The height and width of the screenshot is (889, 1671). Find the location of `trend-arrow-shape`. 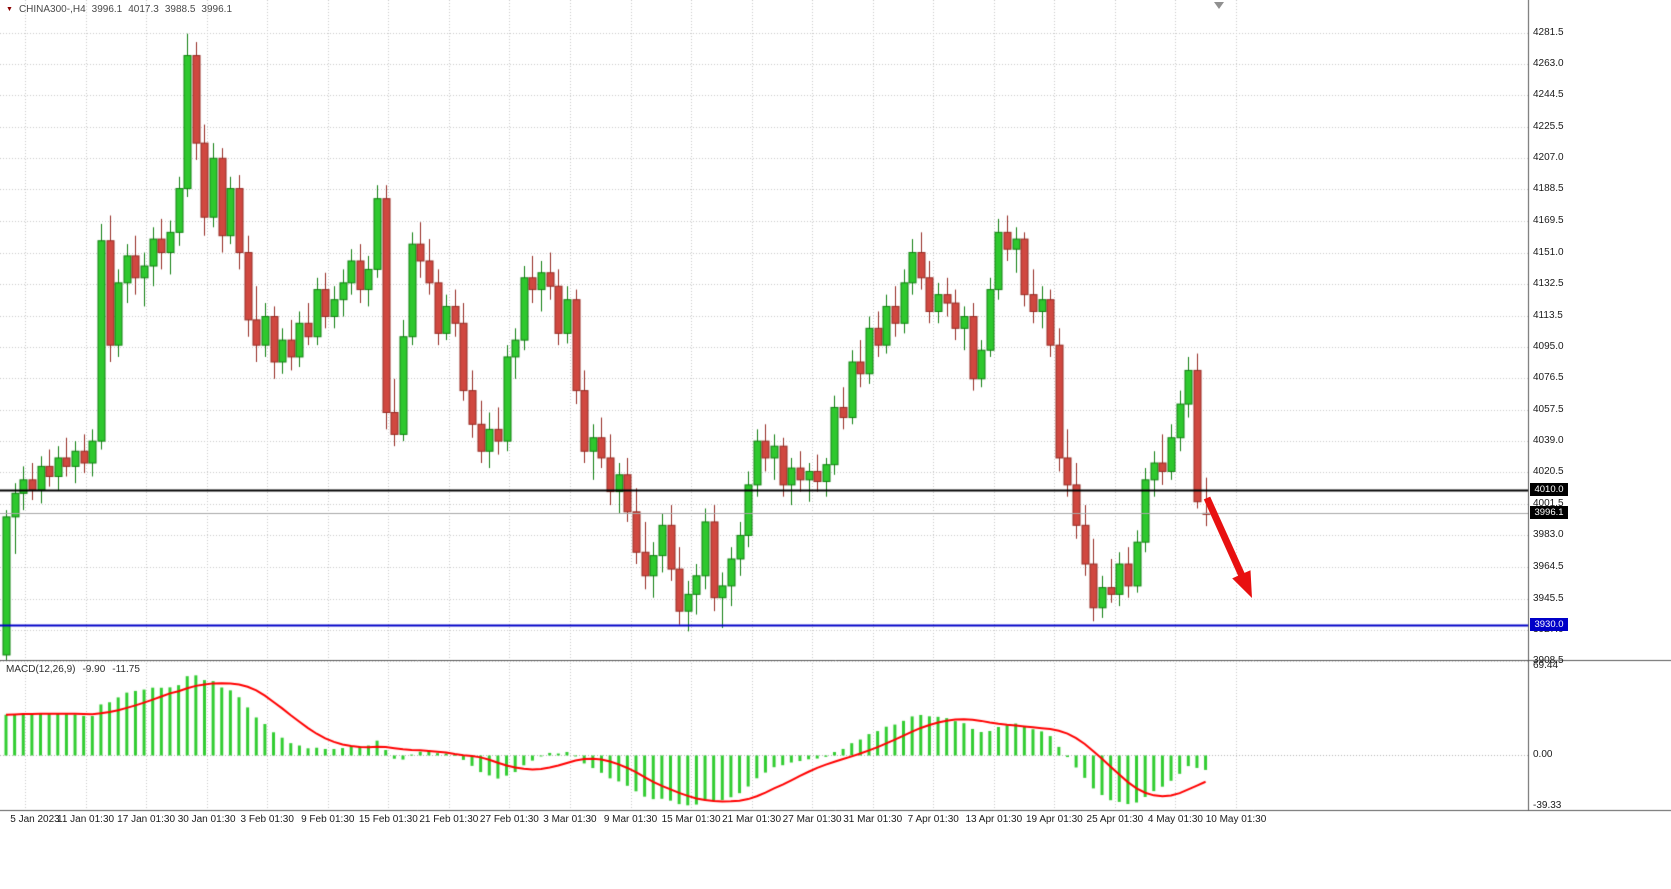

trend-arrow-shape is located at coordinates (1227, 547).